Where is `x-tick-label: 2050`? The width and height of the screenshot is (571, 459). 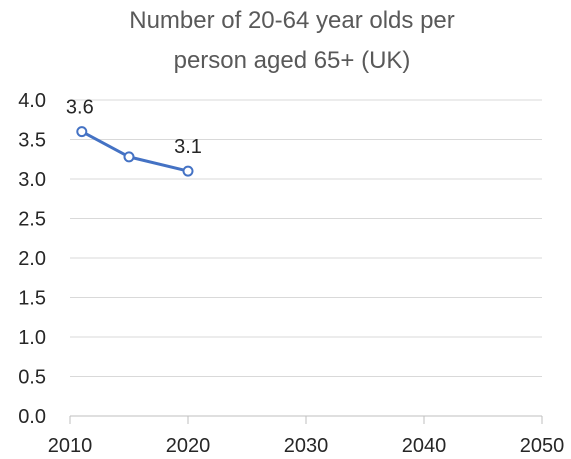 x-tick-label: 2050 is located at coordinates (542, 446).